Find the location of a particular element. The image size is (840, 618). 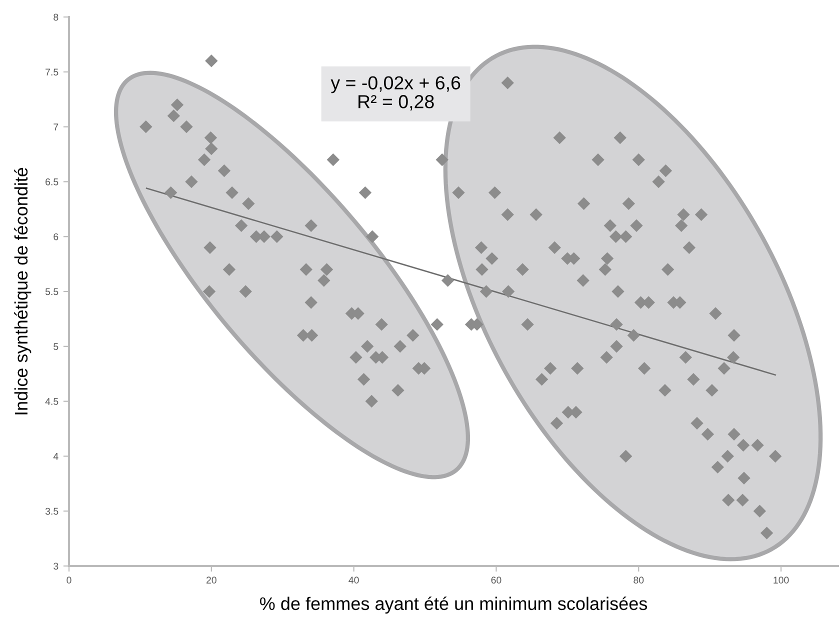

y-tick-label: 6.5 is located at coordinates (52, 182).